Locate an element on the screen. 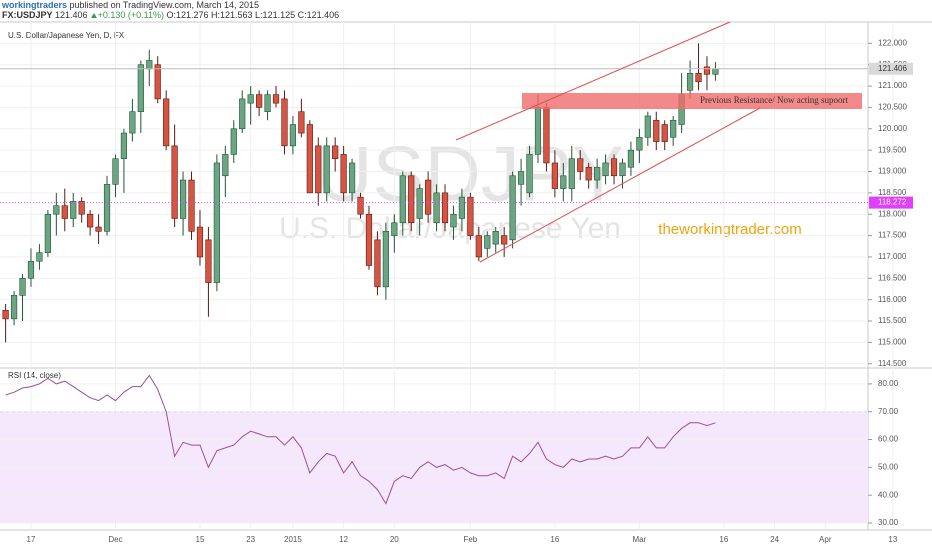  y-tick-label: 30.00 is located at coordinates (888, 522).